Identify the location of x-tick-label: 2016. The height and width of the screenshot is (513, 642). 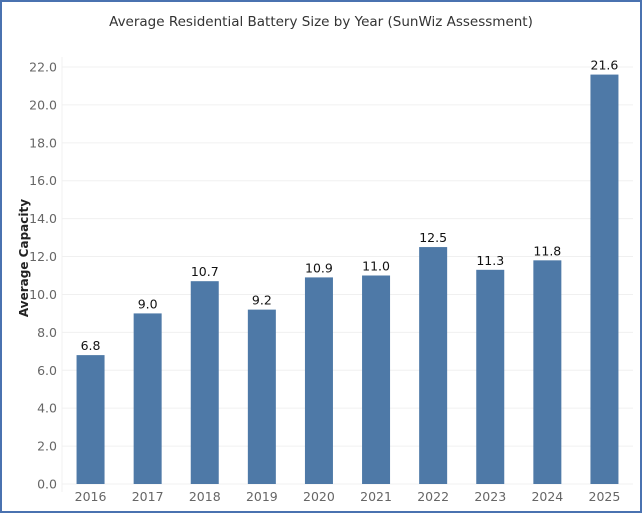
(91, 496).